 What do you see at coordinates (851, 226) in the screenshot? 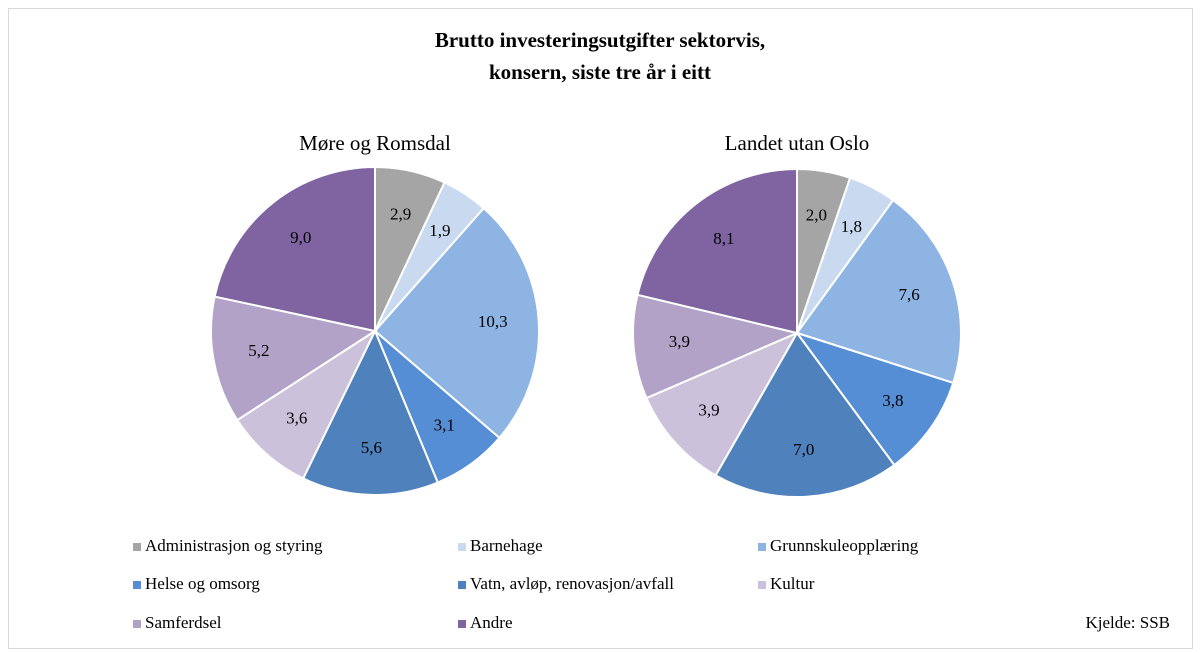
I see `data-label: 1,8` at bounding box center [851, 226].